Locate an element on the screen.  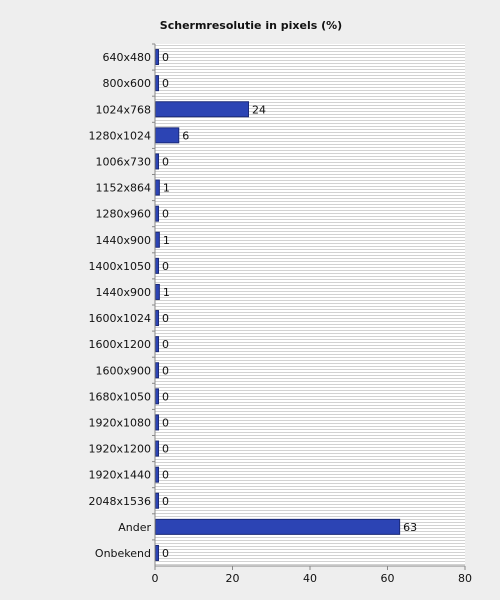
category-label-0: 640x480 is located at coordinates (126, 57).